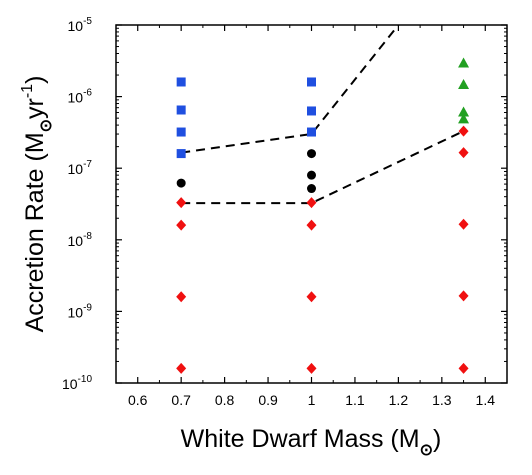  What do you see at coordinates (80, 240) in the screenshot?
I see `y-tick-label: 10⁻⁸` at bounding box center [80, 240].